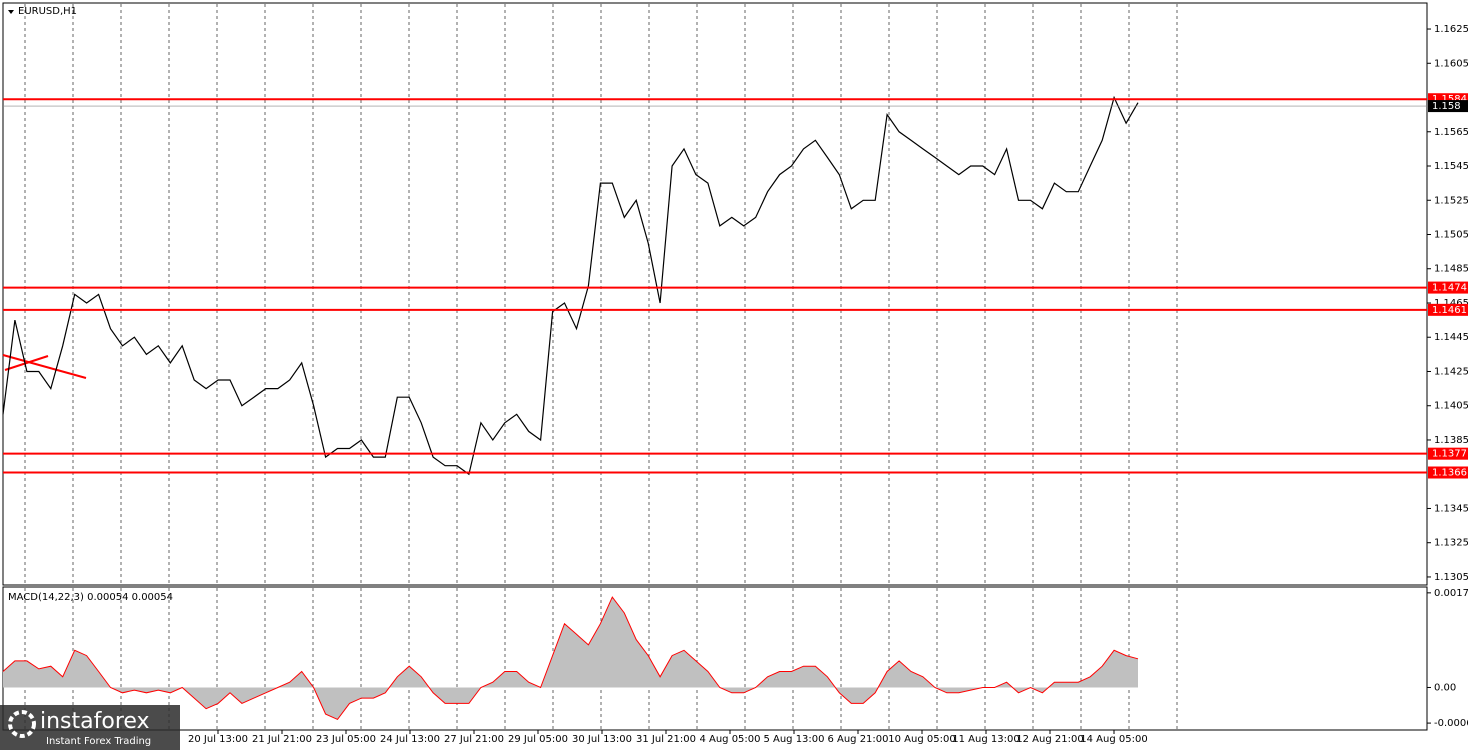 The width and height of the screenshot is (1468, 750). I want to click on y-tick-label: 1.1525, so click(1451, 200).